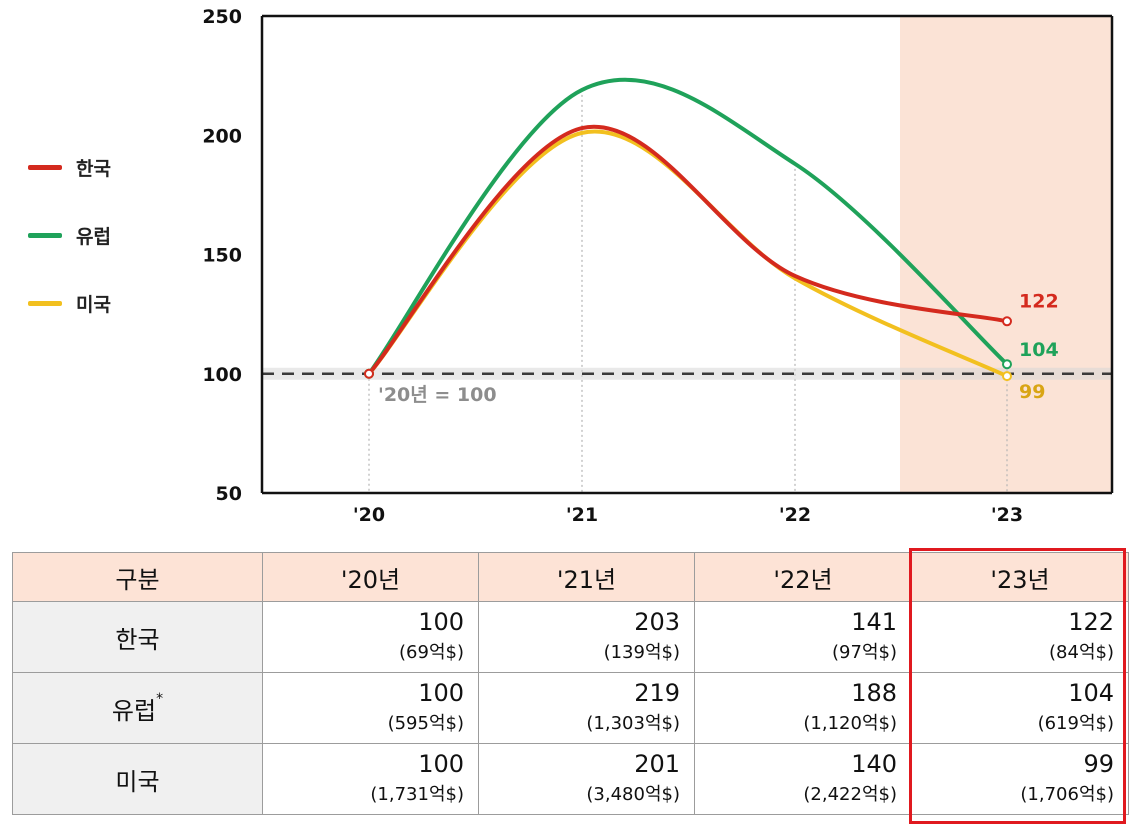  I want to click on amount-value: (84억$), so click(1081, 652).